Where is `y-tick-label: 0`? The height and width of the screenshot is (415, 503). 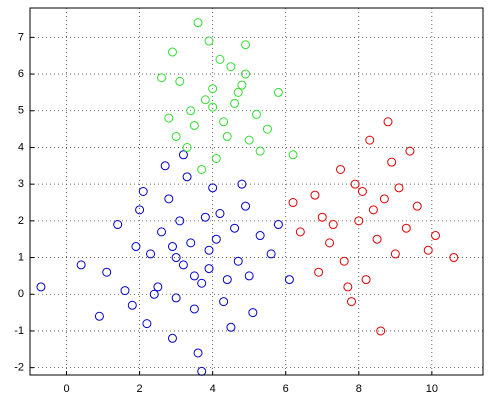
y-tick-label: 0 is located at coordinates (21, 294).